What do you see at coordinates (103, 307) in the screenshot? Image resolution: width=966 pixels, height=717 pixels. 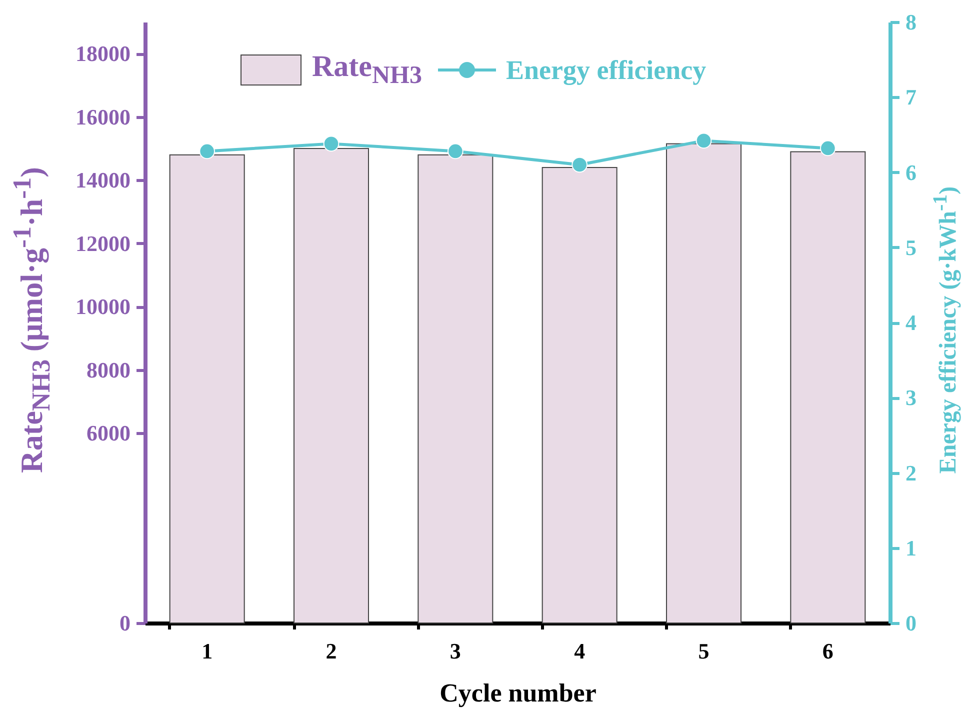 I see `y-tick-label: 10000` at bounding box center [103, 307].